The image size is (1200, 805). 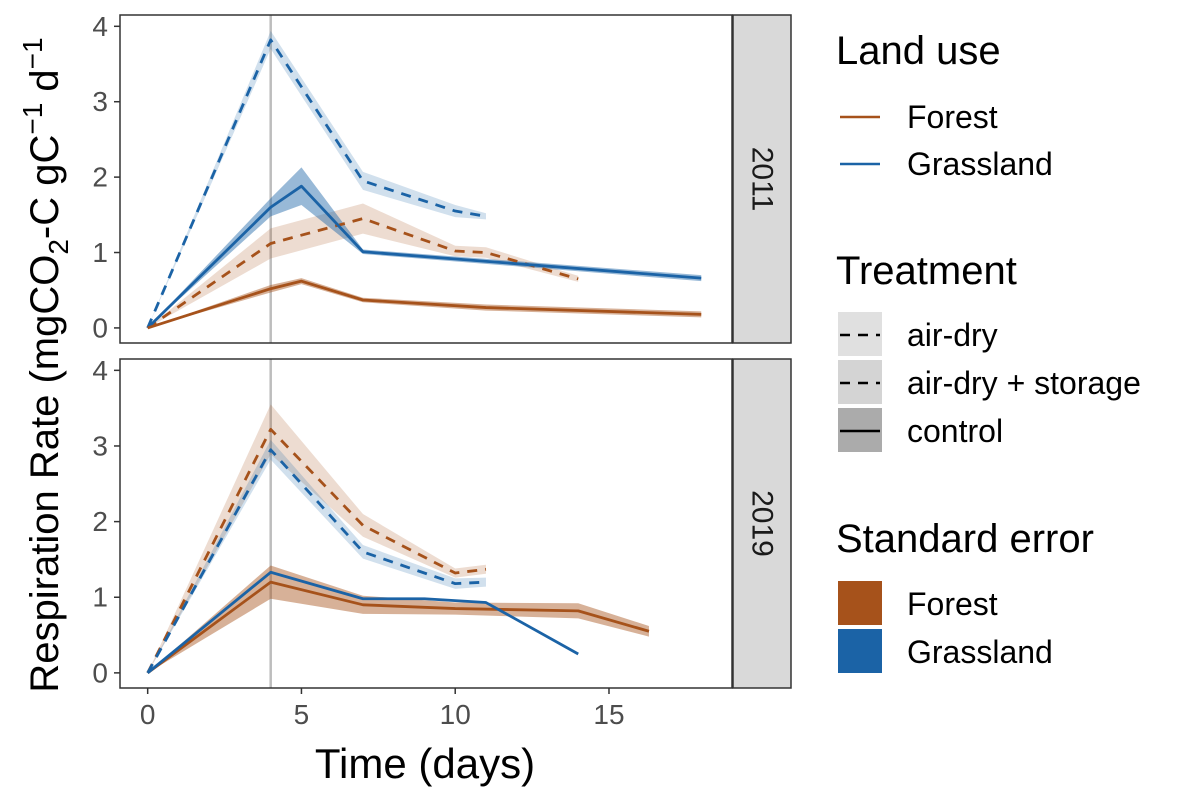 I want to click on y-axis-title-sup1: −1, so click(x=32, y=119).